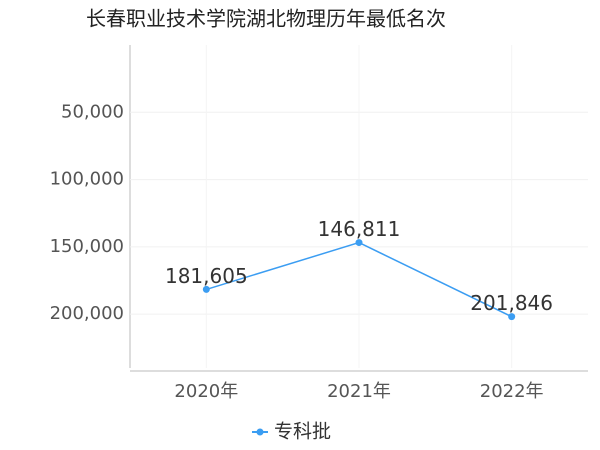 The height and width of the screenshot is (450, 600). What do you see at coordinates (260, 432) in the screenshot?
I see `legend-marker` at bounding box center [260, 432].